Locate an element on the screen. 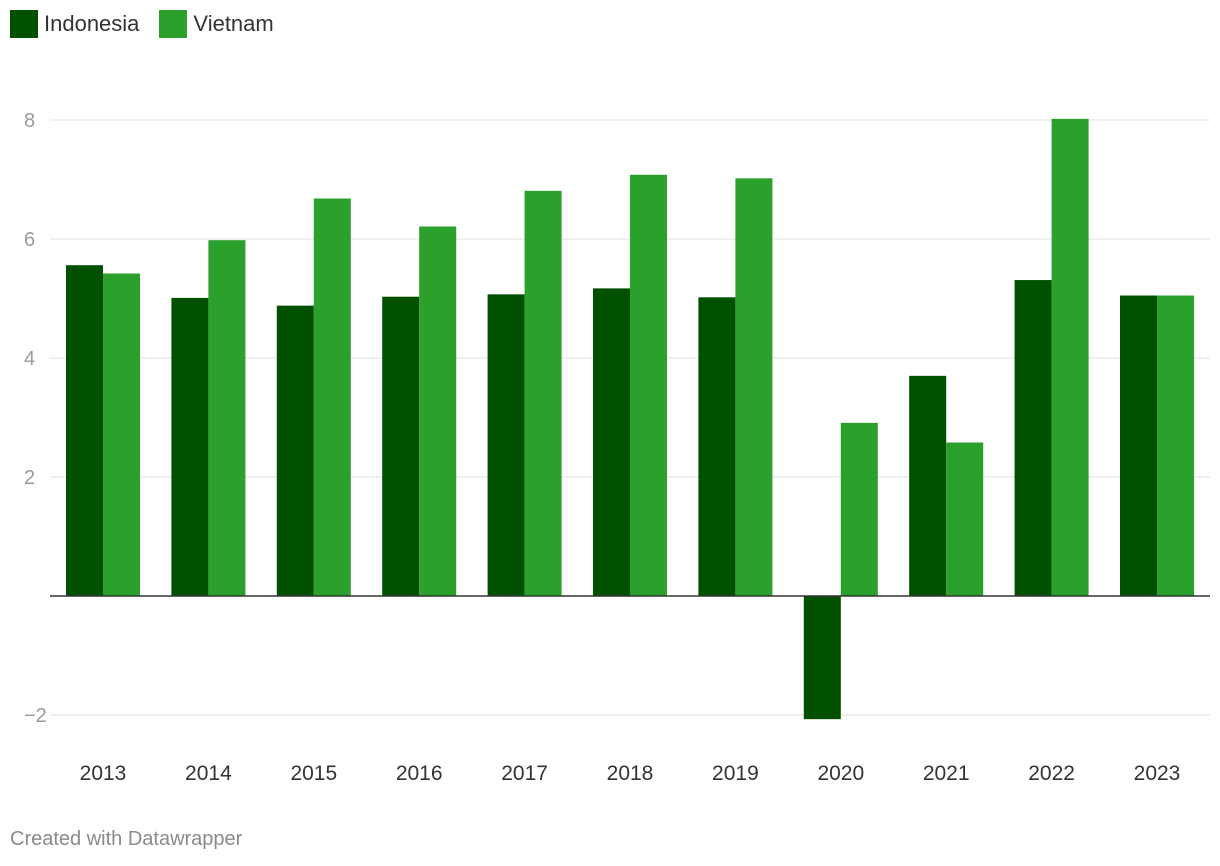 The image size is (1220, 866). legend-swatch-vietnam is located at coordinates (173, 24).